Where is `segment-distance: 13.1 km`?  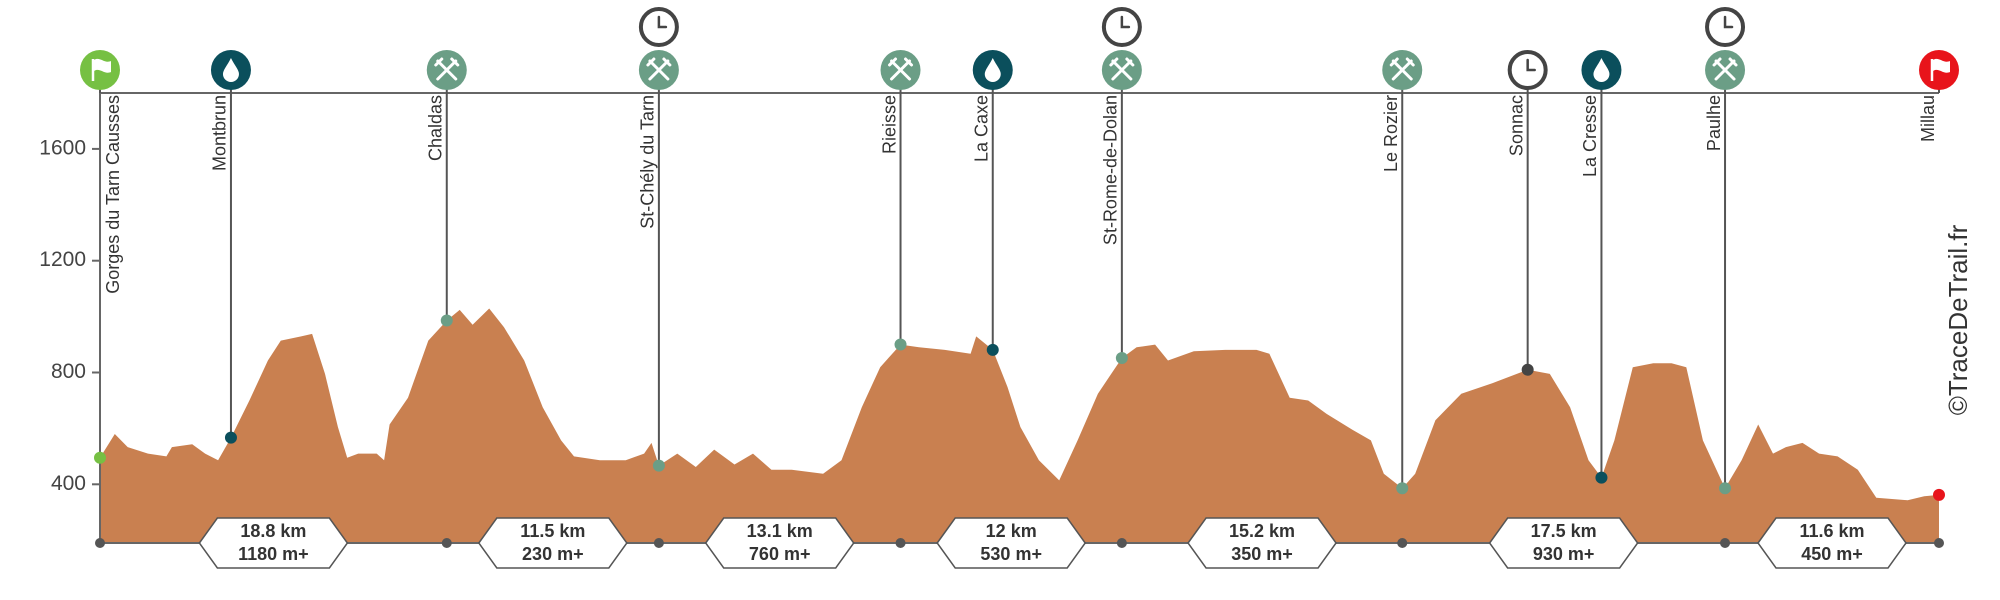 segment-distance: 13.1 km is located at coordinates (780, 531).